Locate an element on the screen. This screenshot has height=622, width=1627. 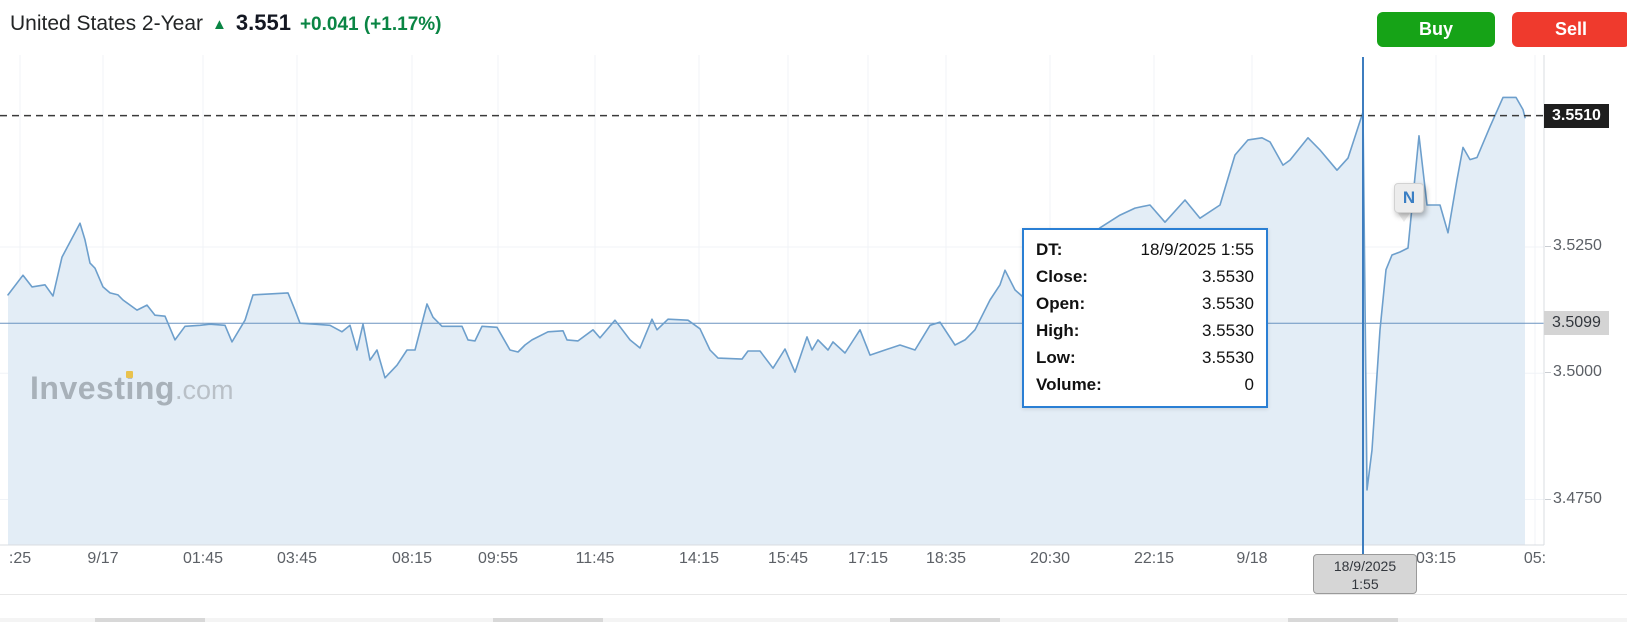
tooltip-row: Open: 3.5530 is located at coordinates (1145, 303).